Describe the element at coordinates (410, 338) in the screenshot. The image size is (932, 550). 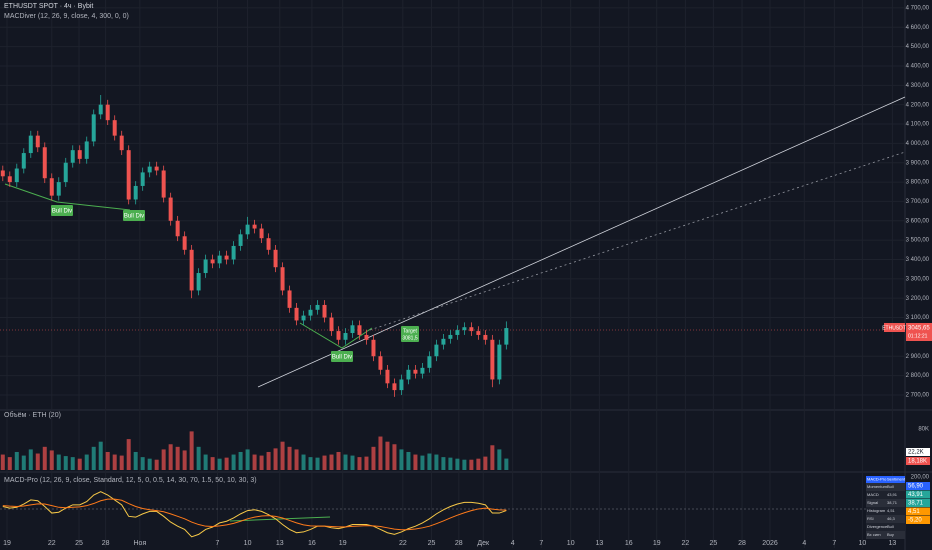
I see `target-value: 3081,5` at that location.